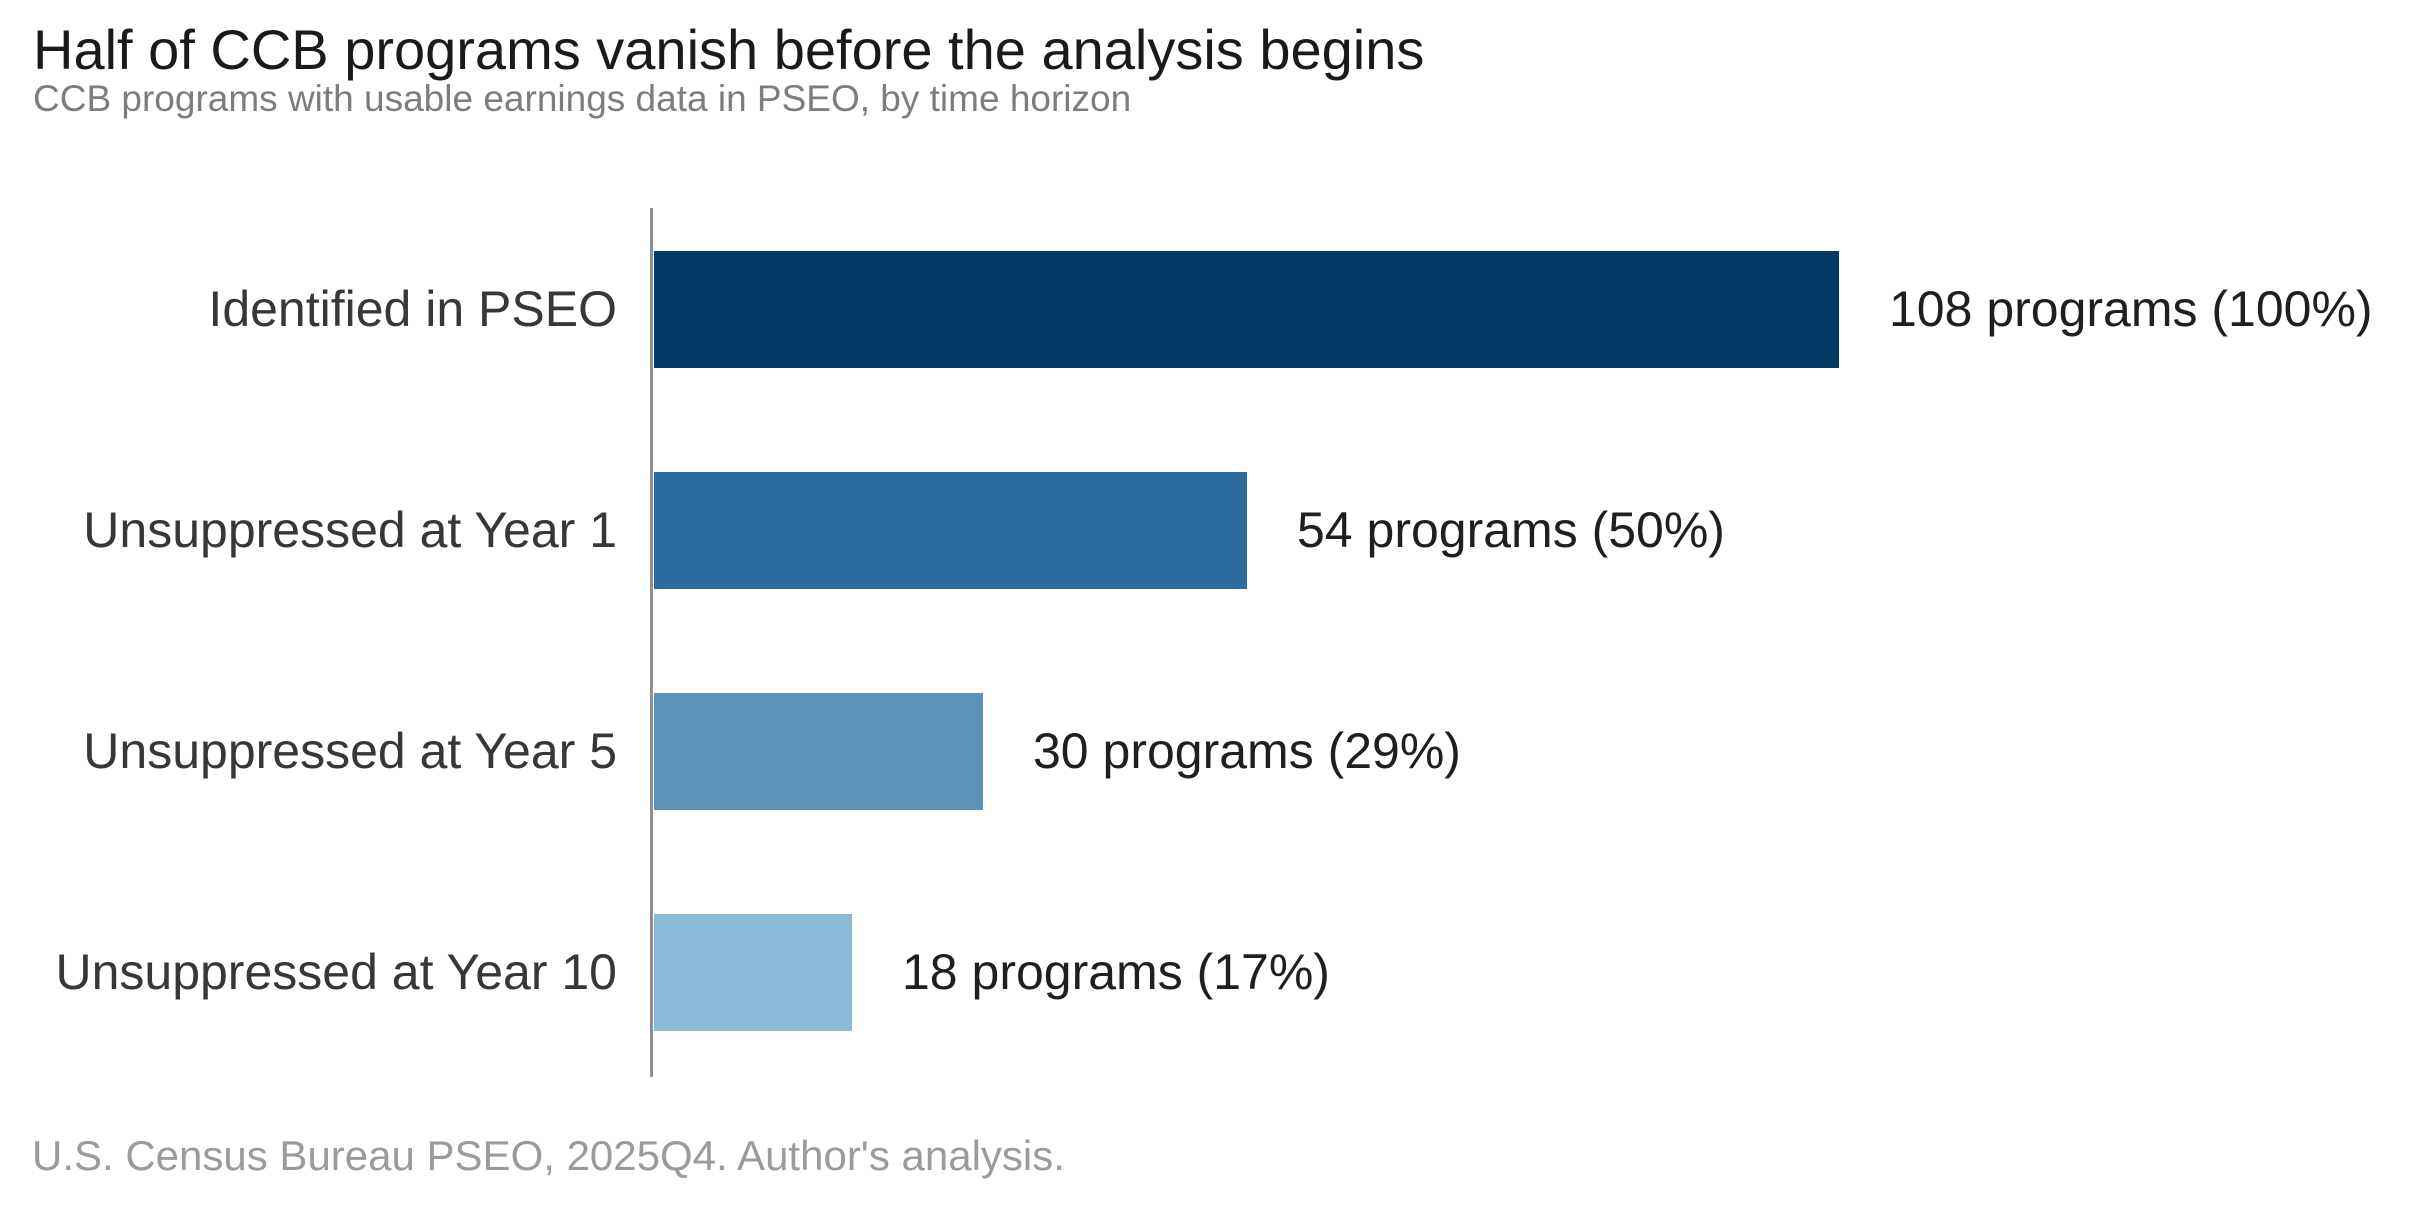 The width and height of the screenshot is (2436, 1207). Describe the element at coordinates (350, 530) in the screenshot. I see `category-label: Unsuppressed at Year 1` at that location.